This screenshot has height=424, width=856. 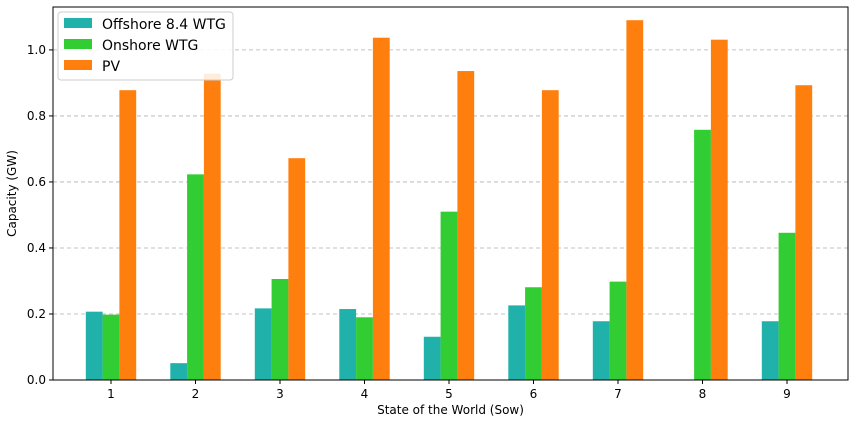 What do you see at coordinates (36, 248) in the screenshot?
I see `y-tick-label: 0.4` at bounding box center [36, 248].